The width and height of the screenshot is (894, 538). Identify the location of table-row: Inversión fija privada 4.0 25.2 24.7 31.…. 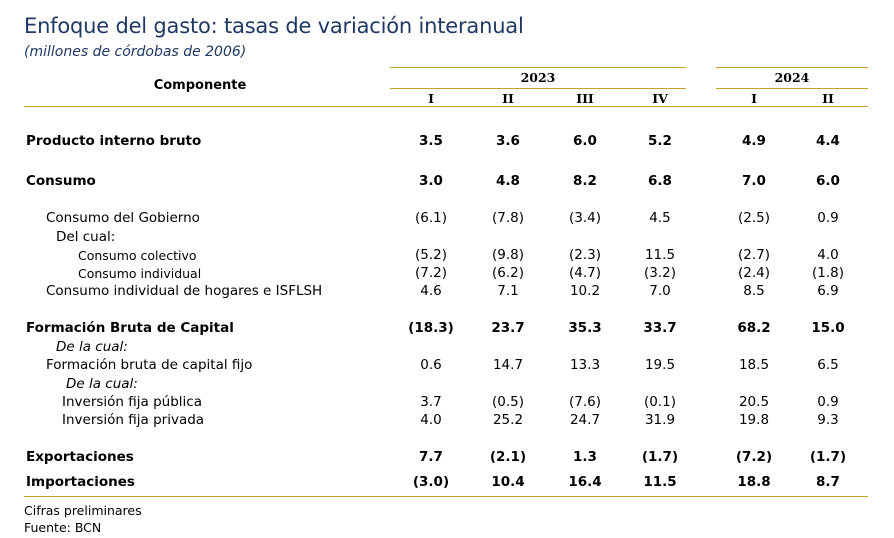
(447, 421).